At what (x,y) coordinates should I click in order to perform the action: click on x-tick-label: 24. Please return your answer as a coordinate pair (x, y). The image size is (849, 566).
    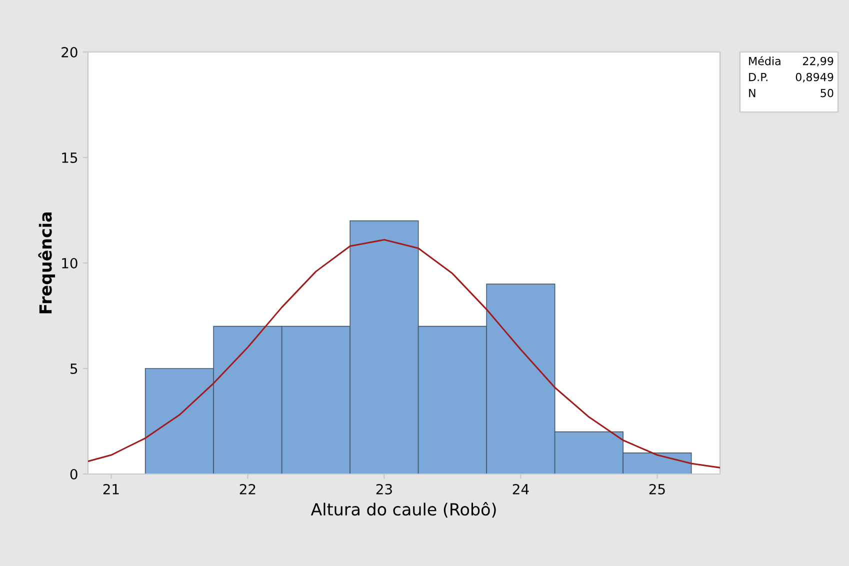
    Looking at the image, I should click on (520, 489).